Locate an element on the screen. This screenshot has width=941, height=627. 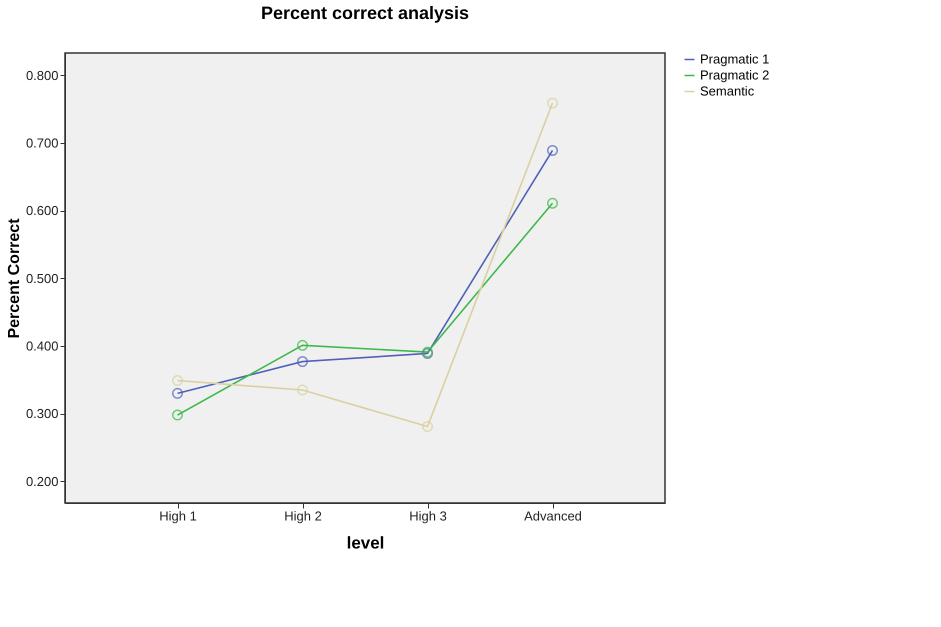
y-tick-label: 0.800 is located at coordinates (42, 75).